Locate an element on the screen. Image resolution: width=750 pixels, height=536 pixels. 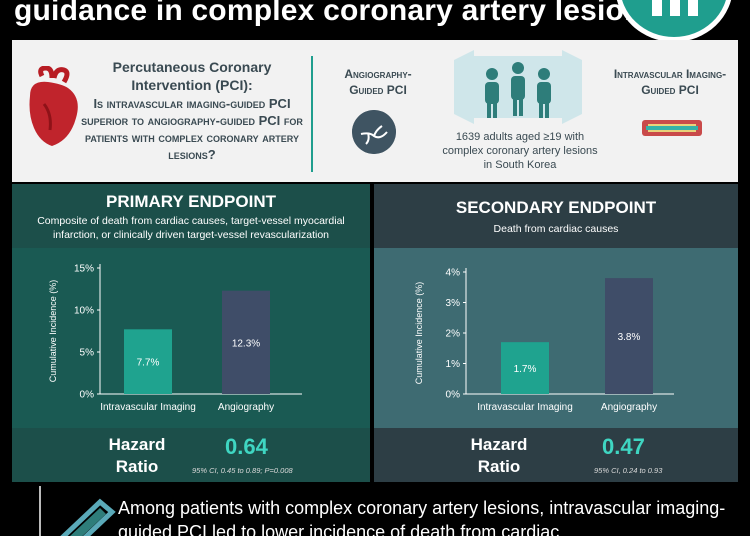
imaging-arm-label: Intravascular Imaging-Guided PCI is located at coordinates (670, 82).